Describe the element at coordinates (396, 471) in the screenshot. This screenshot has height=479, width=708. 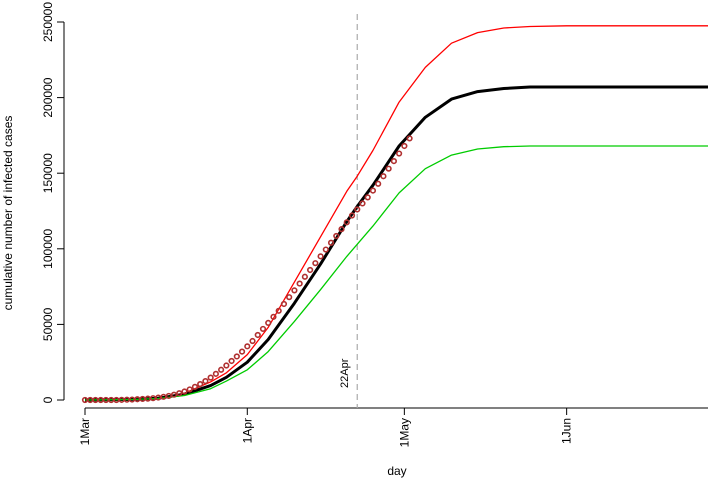
I see `x-axis-label: day` at that location.